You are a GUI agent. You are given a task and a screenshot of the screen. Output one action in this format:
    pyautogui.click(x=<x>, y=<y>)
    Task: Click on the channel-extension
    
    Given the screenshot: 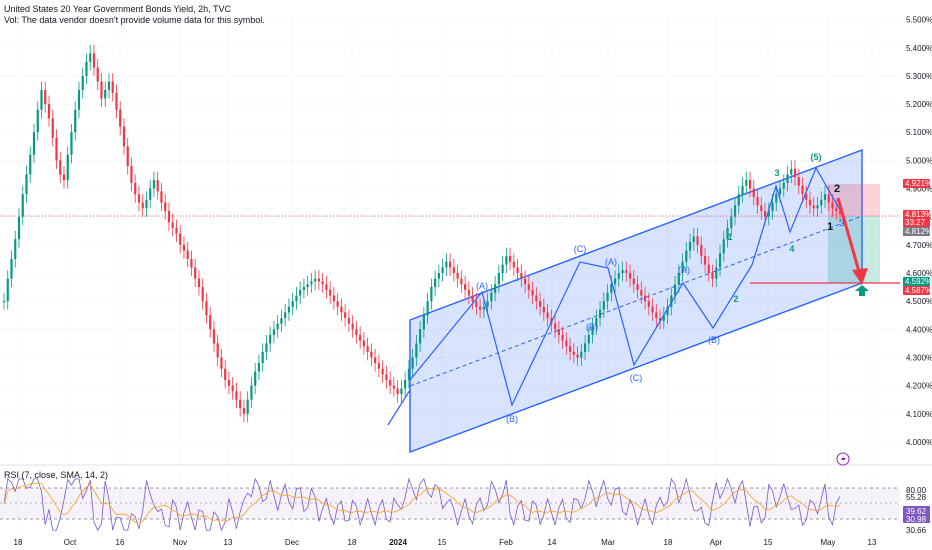 What is the action you would take?
    pyautogui.click(x=399, y=407)
    